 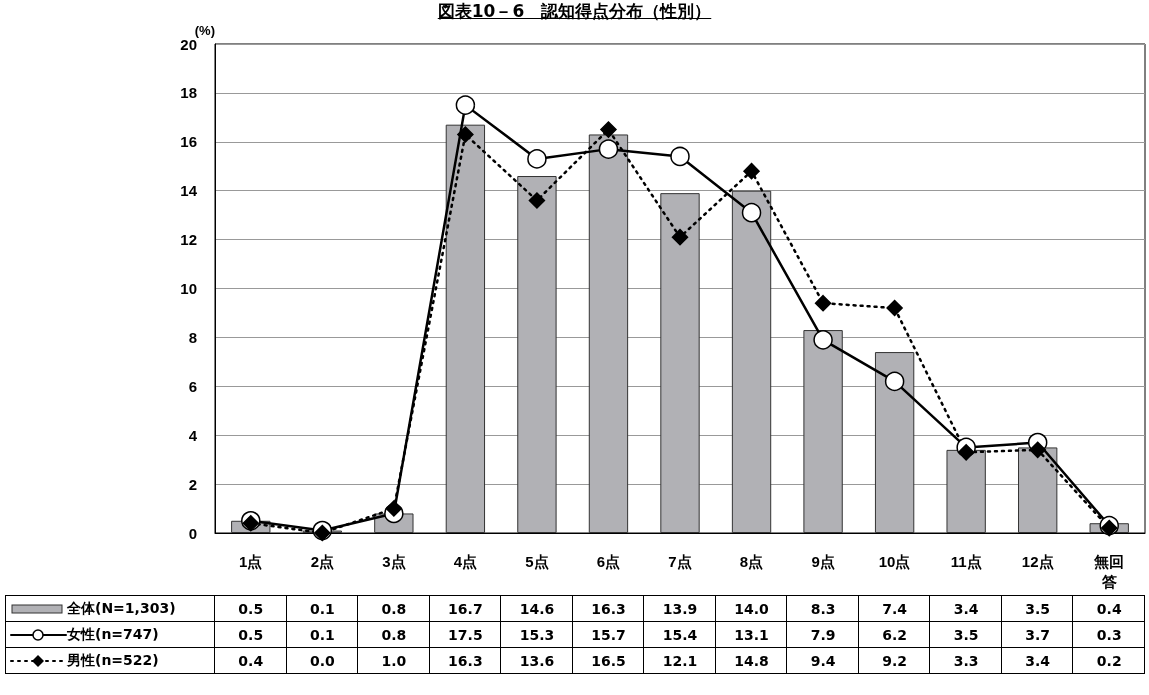 What do you see at coordinates (895, 660) in the screenshot?
I see `data-label: 9.2` at bounding box center [895, 660].